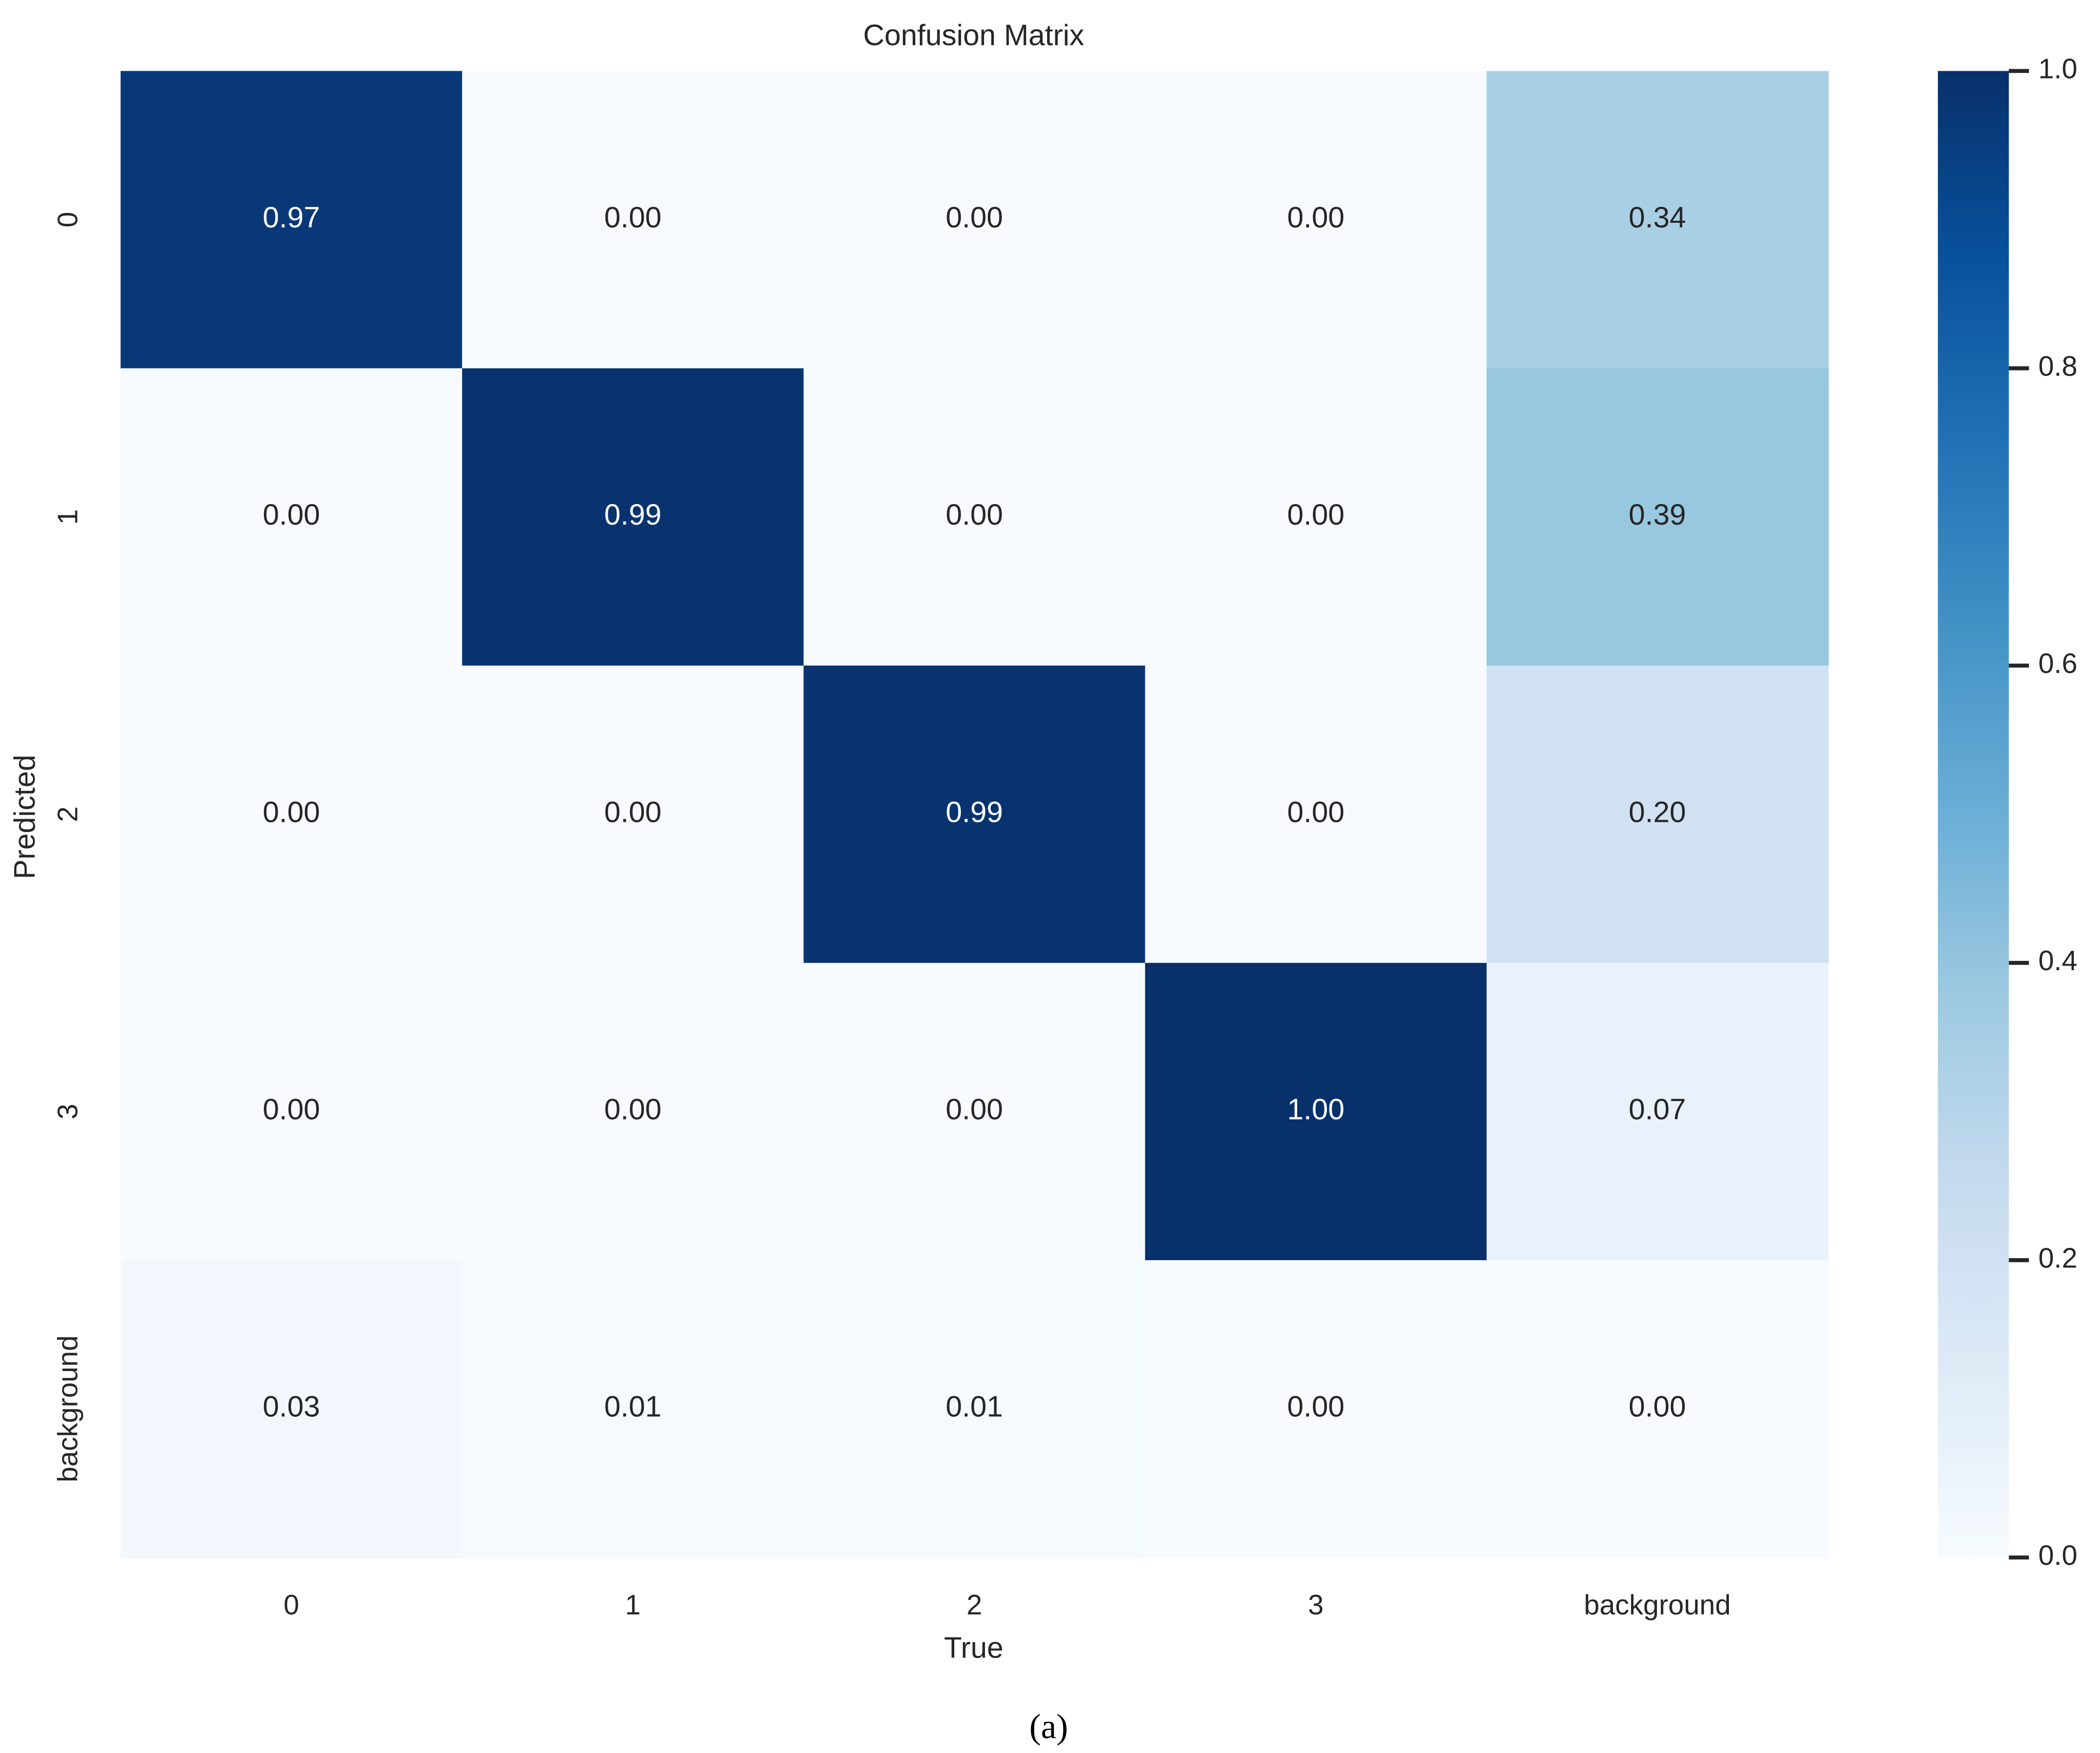 Image resolution: width=2100 pixels, height=1753 pixels. What do you see at coordinates (67, 1112) in the screenshot?
I see `y-tick-label: 3` at bounding box center [67, 1112].